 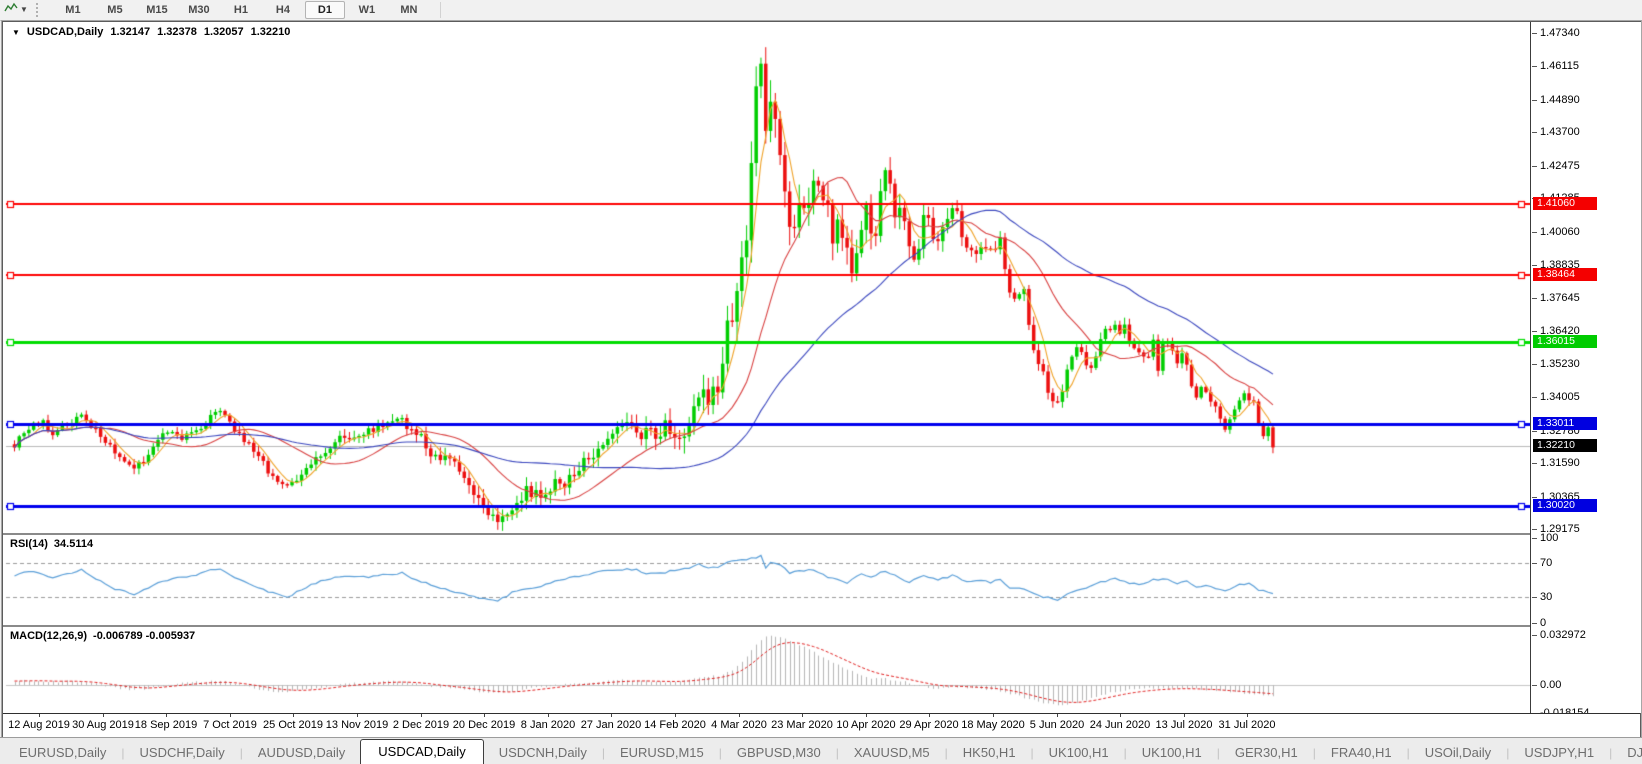 I want to click on macd-tick-label: 0.00, so click(x=1551, y=685).